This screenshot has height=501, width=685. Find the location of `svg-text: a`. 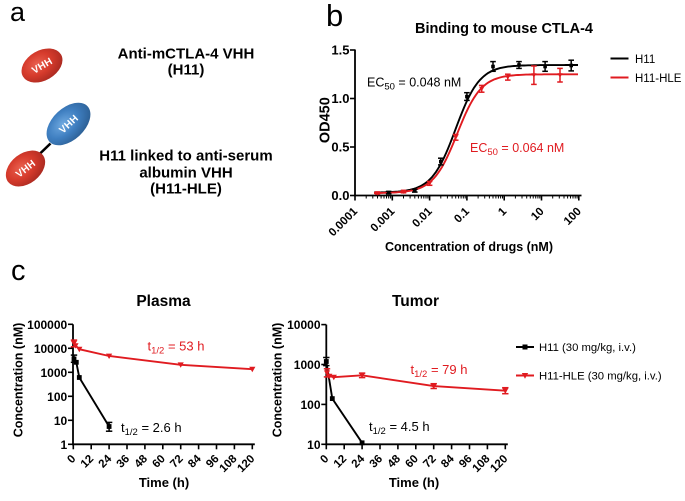

svg-text: a is located at coordinates (18, 13).